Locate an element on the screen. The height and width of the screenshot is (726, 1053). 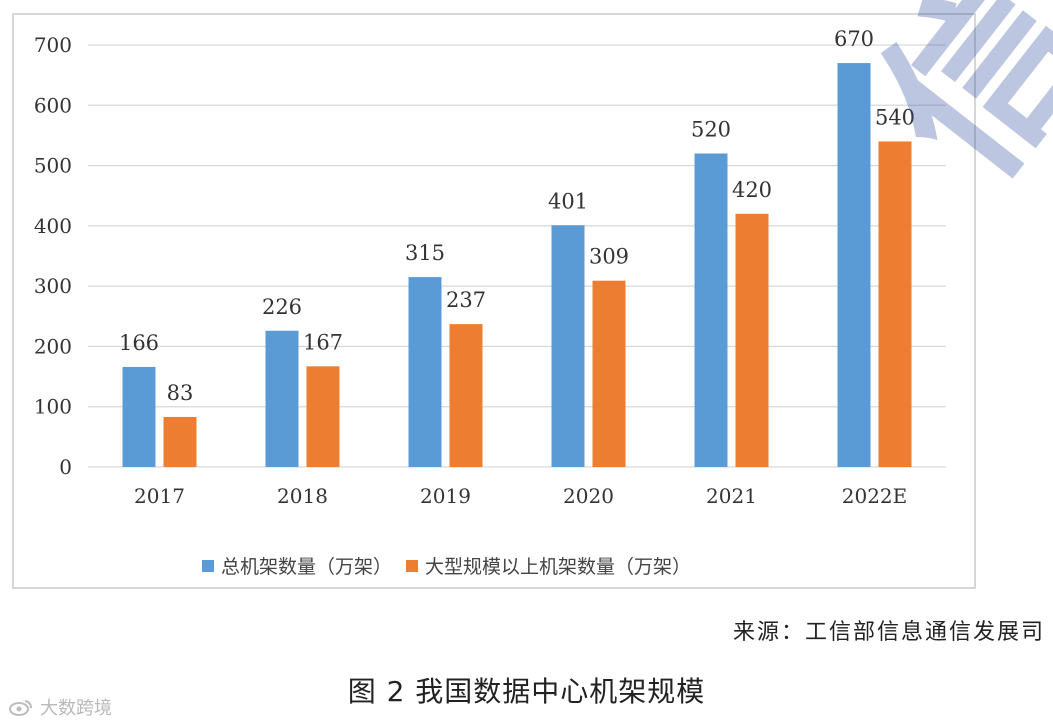
y-tick-label: 700 is located at coordinates (53, 45).